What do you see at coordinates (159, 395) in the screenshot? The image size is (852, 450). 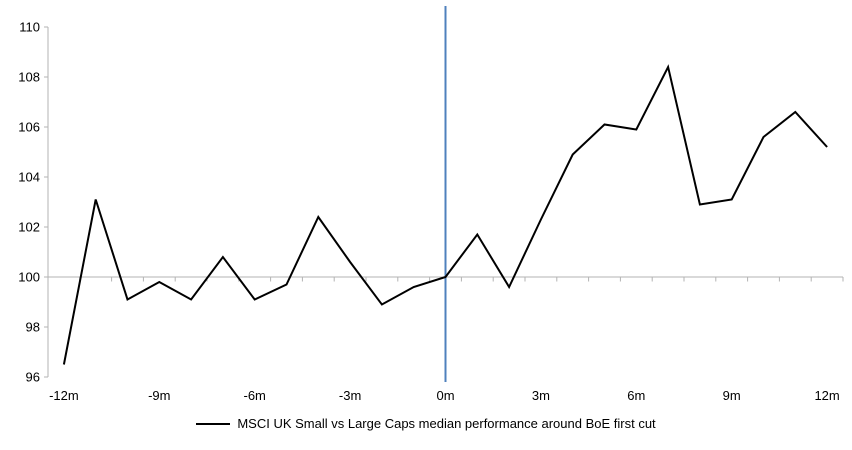 I see `x-axis-tick-label: -9m` at bounding box center [159, 395].